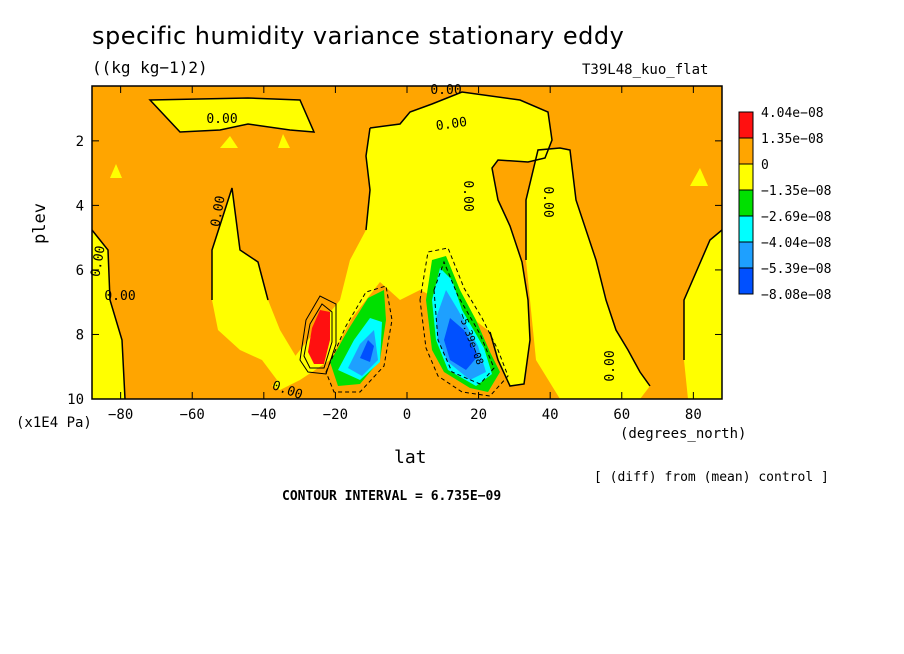  What do you see at coordinates (263, 415) in the screenshot?
I see `x-tick-label: −40` at bounding box center [263, 415].